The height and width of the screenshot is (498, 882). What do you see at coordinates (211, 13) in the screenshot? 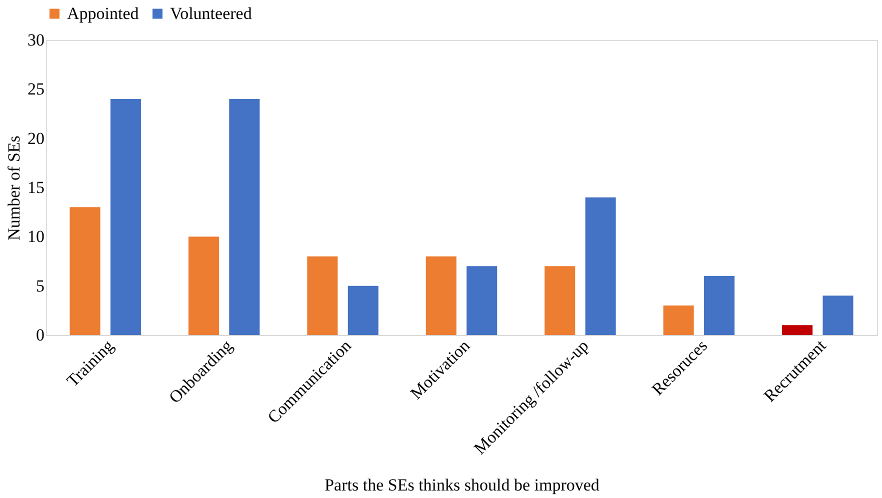
I see `legend-label: Volunteered` at bounding box center [211, 13].